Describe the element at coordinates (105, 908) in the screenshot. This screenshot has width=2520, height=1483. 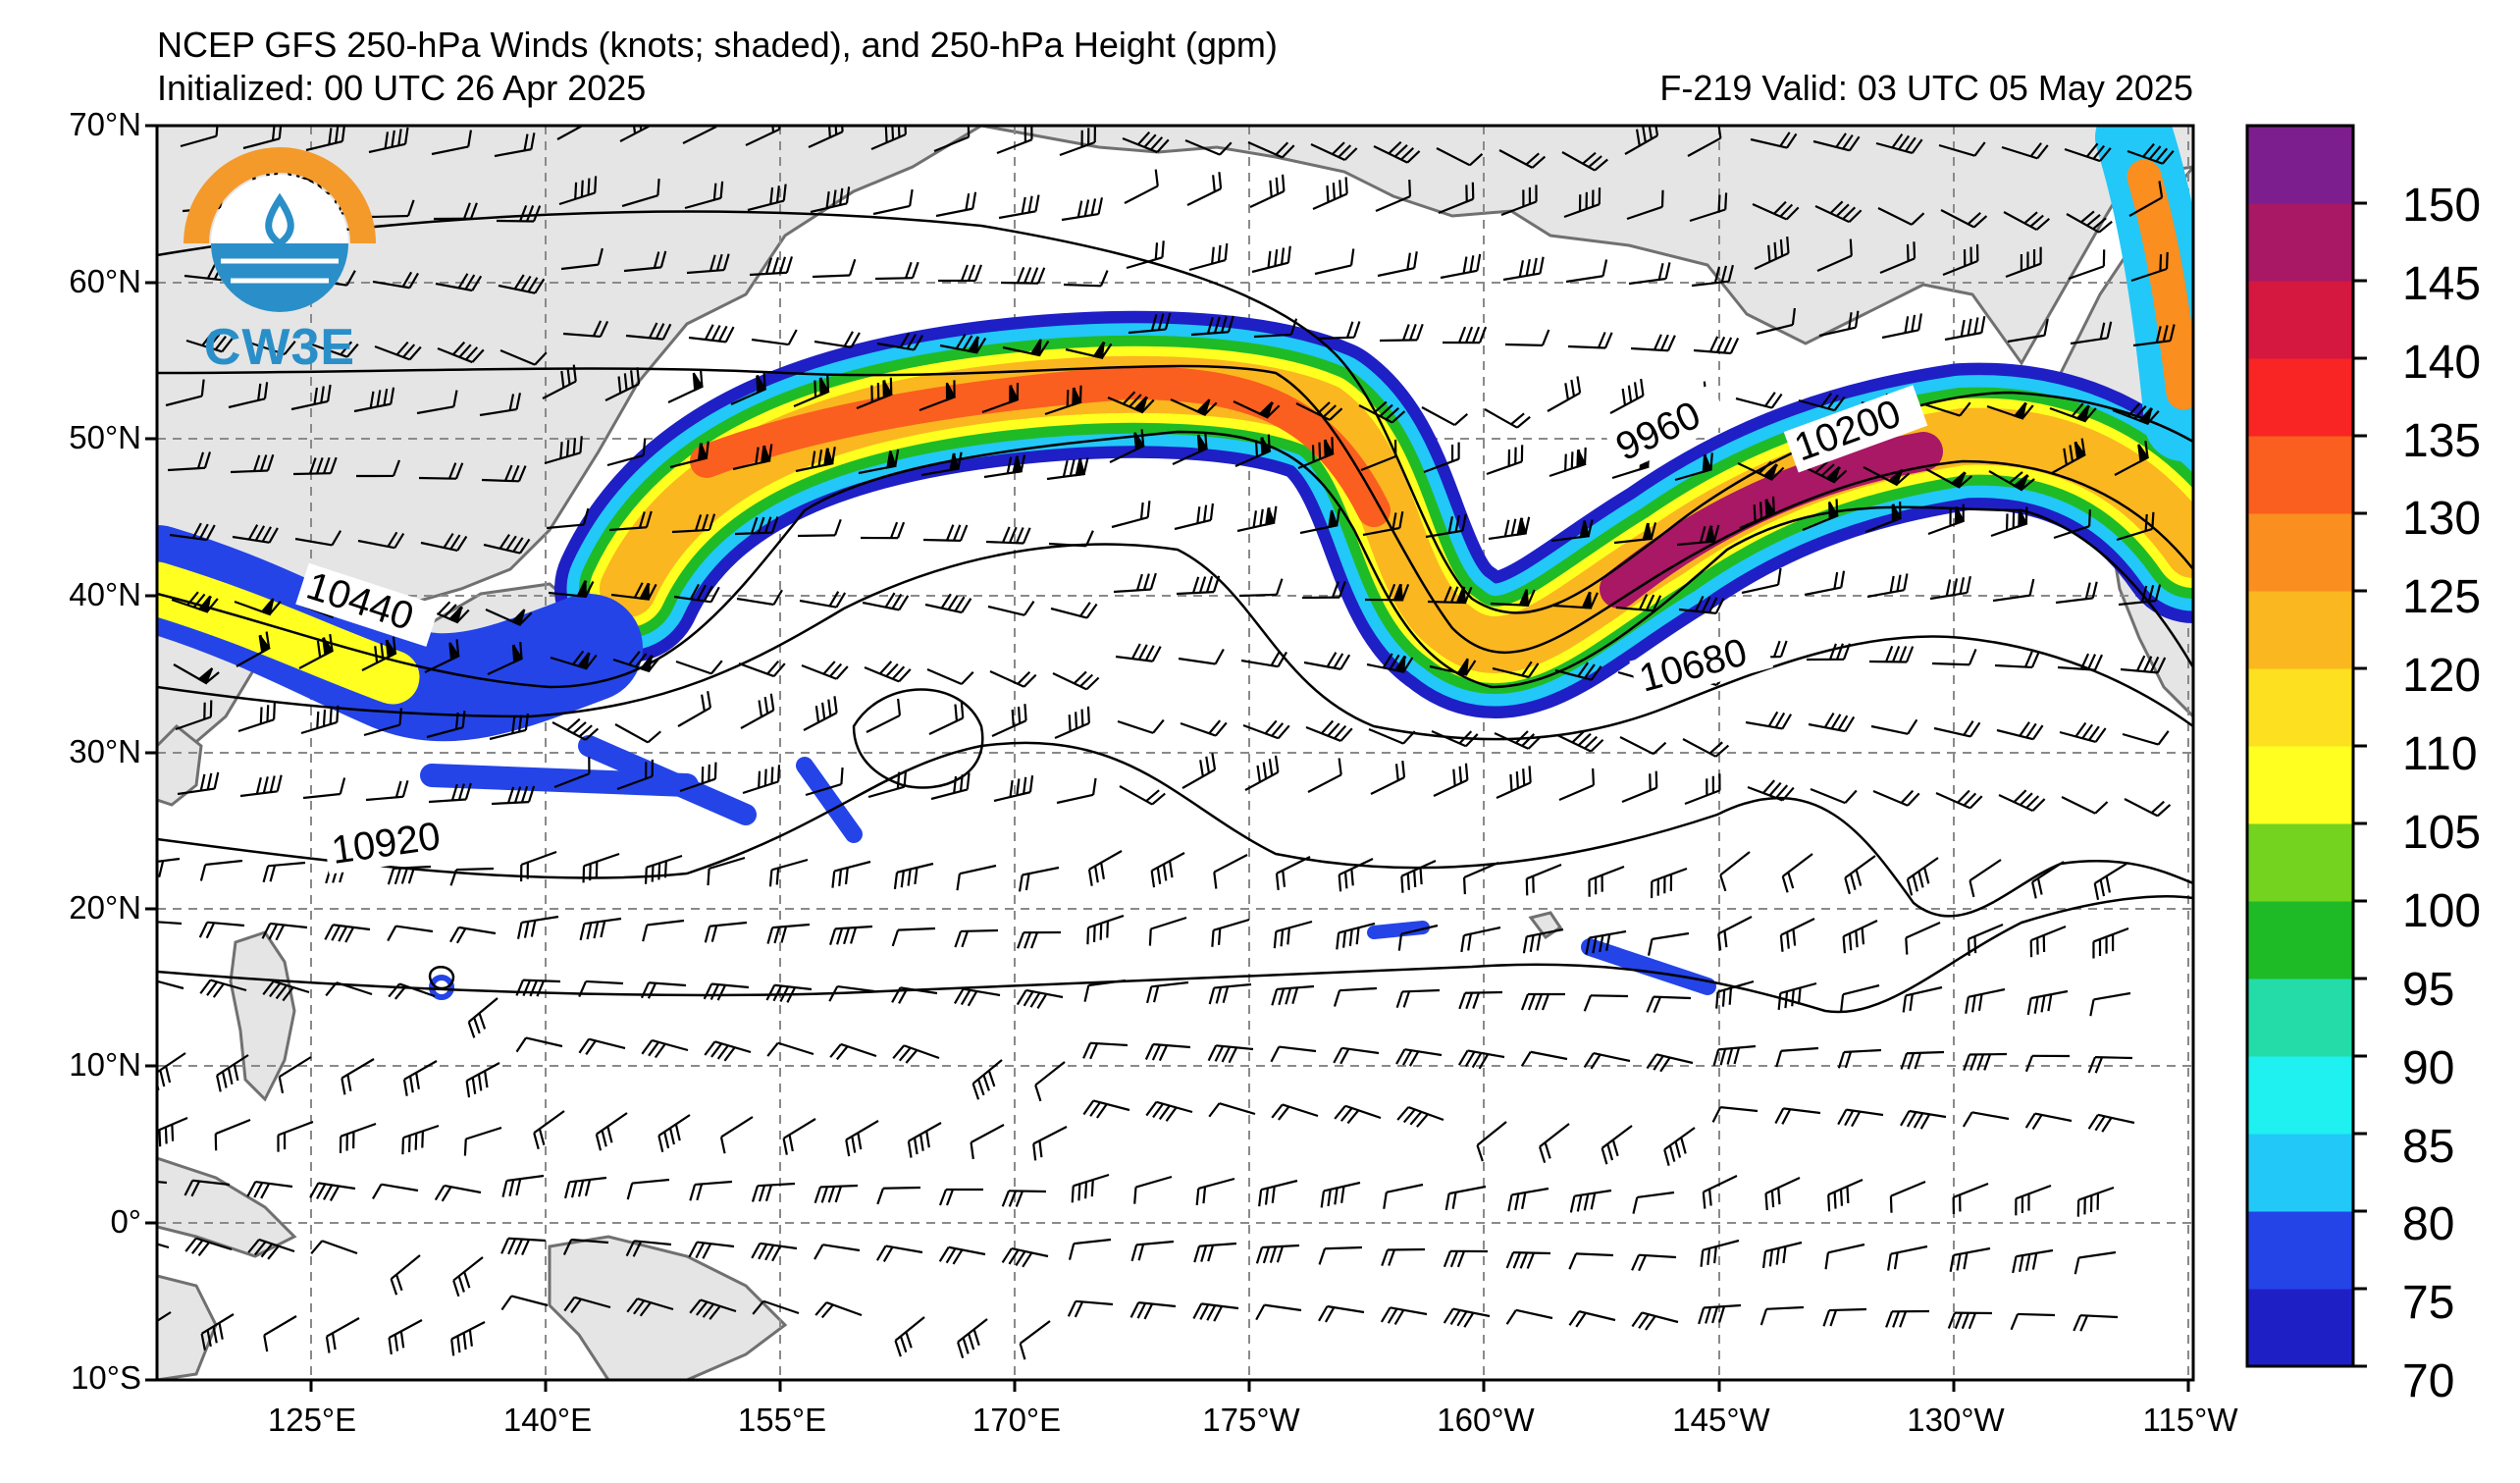
I see `lat-label-20n: 20°N` at that location.